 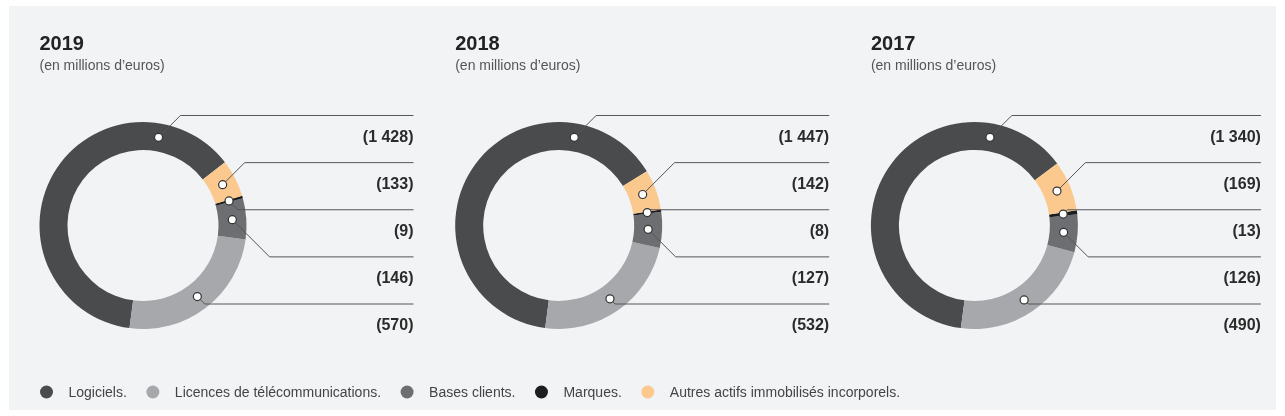 What do you see at coordinates (810, 324) in the screenshot?
I see `data-label: (532)` at bounding box center [810, 324].